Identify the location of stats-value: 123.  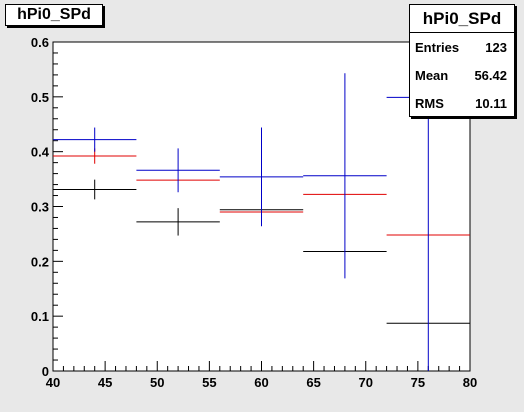
(496, 47).